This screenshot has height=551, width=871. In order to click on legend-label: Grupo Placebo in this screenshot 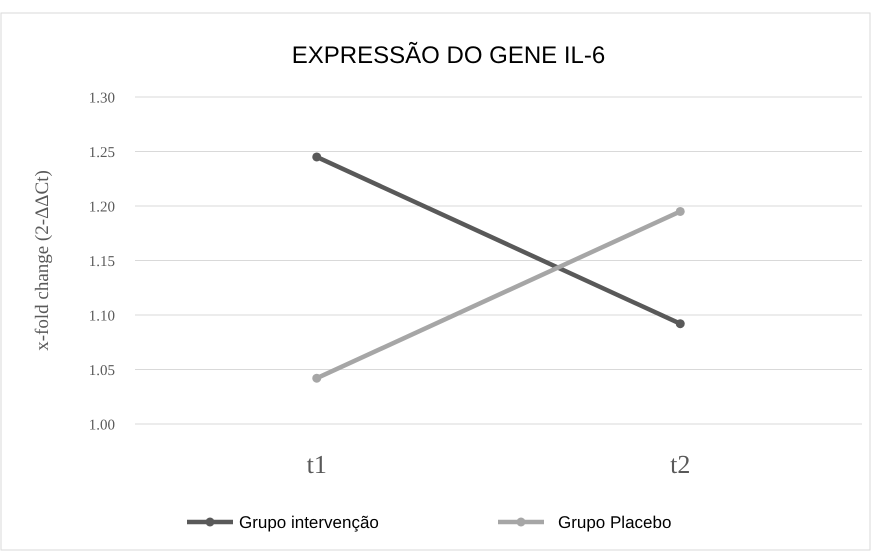, I will do `click(615, 522)`.